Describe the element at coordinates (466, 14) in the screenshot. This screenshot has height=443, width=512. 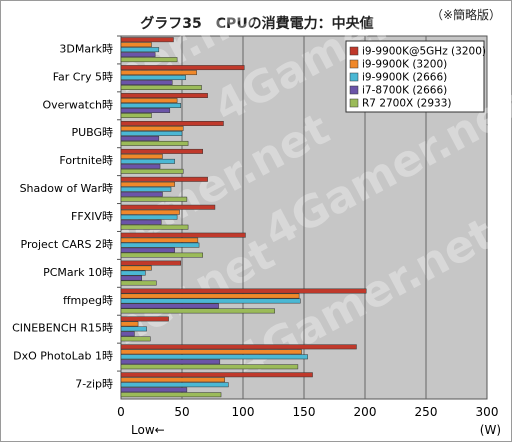
I see `chart-note: （※簡略版）` at that location.